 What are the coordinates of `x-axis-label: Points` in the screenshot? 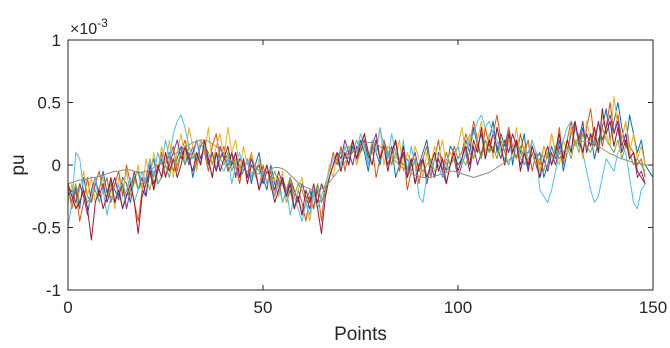 It's located at (360, 334).